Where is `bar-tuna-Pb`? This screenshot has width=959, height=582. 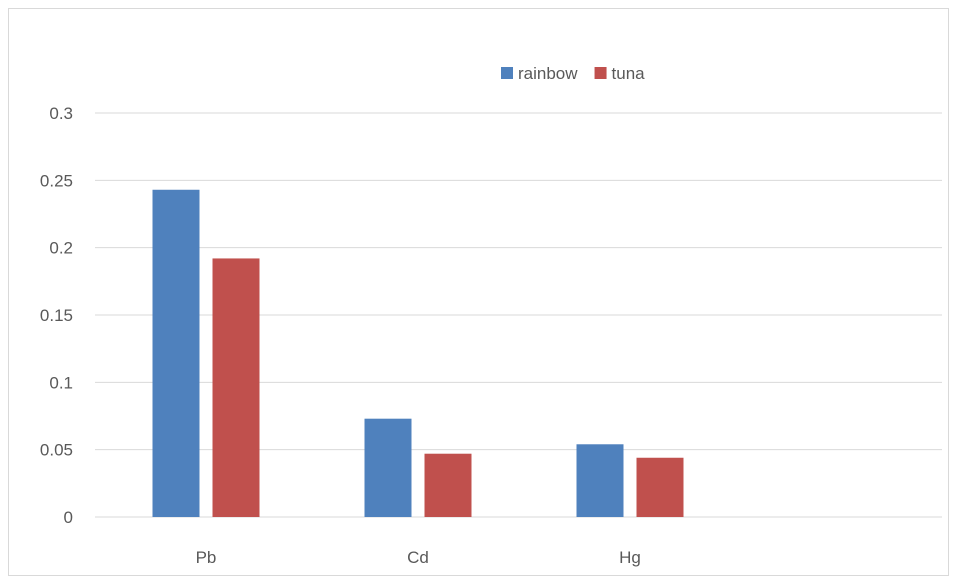
bar-tuna-Pb is located at coordinates (236, 387).